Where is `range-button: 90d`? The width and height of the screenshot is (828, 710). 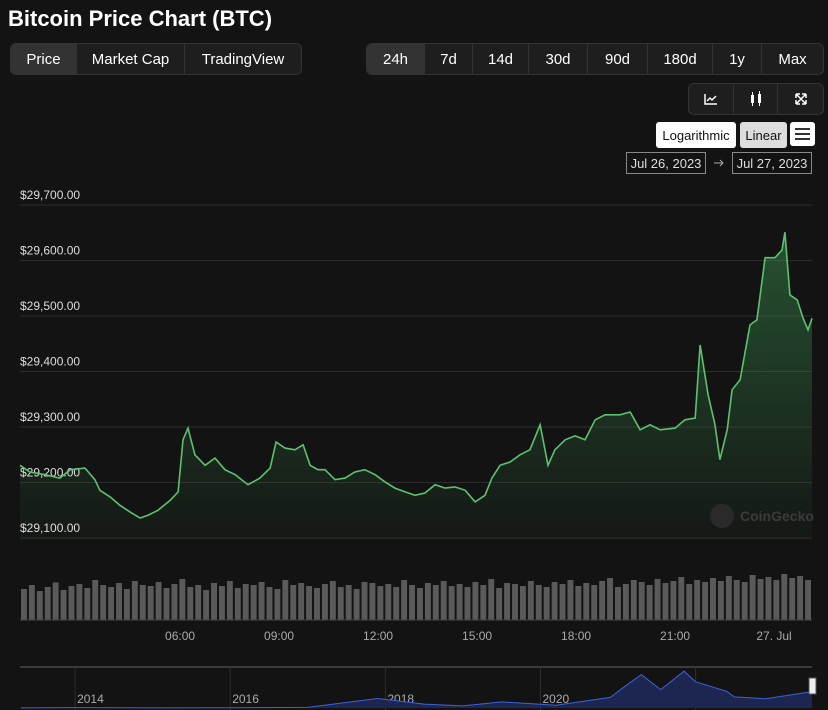 range-button: 90d is located at coordinates (618, 59).